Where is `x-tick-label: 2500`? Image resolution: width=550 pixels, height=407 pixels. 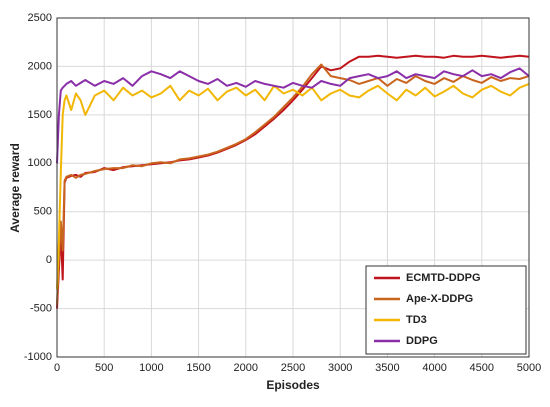
x-tick-label: 2500 is located at coordinates (293, 368).